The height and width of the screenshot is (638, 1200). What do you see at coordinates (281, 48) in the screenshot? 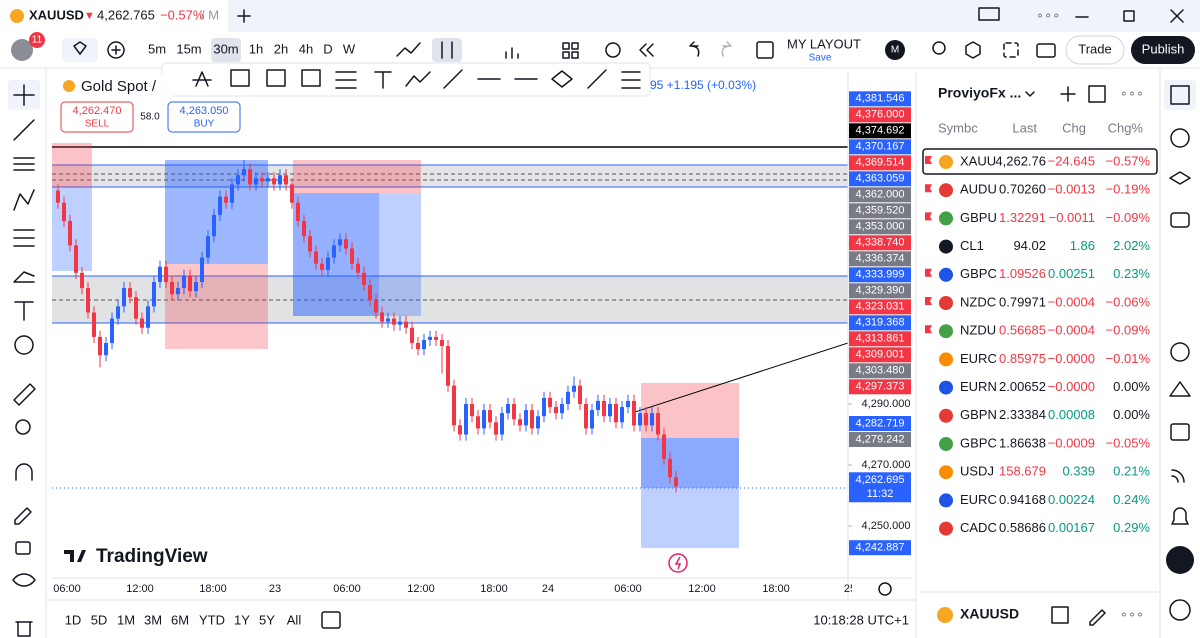
I see `interval: 2h` at bounding box center [281, 48].